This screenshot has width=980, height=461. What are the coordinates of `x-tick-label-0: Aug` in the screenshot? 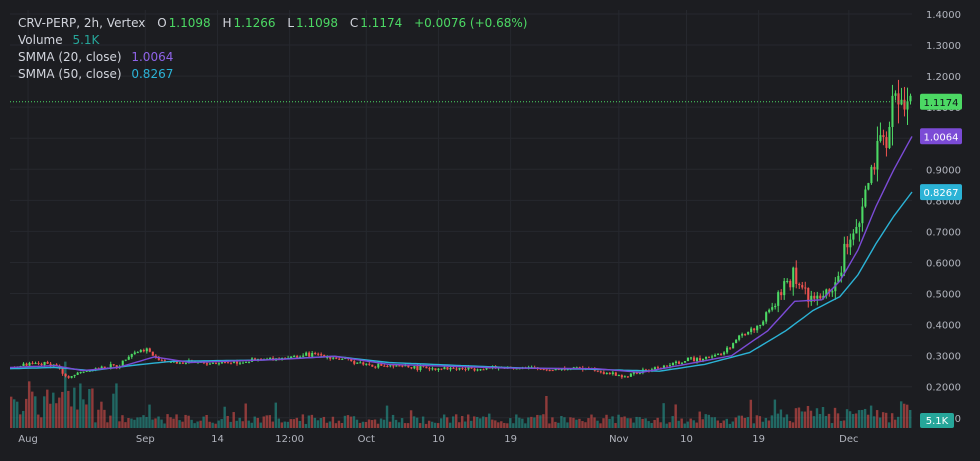 It's located at (28, 439).